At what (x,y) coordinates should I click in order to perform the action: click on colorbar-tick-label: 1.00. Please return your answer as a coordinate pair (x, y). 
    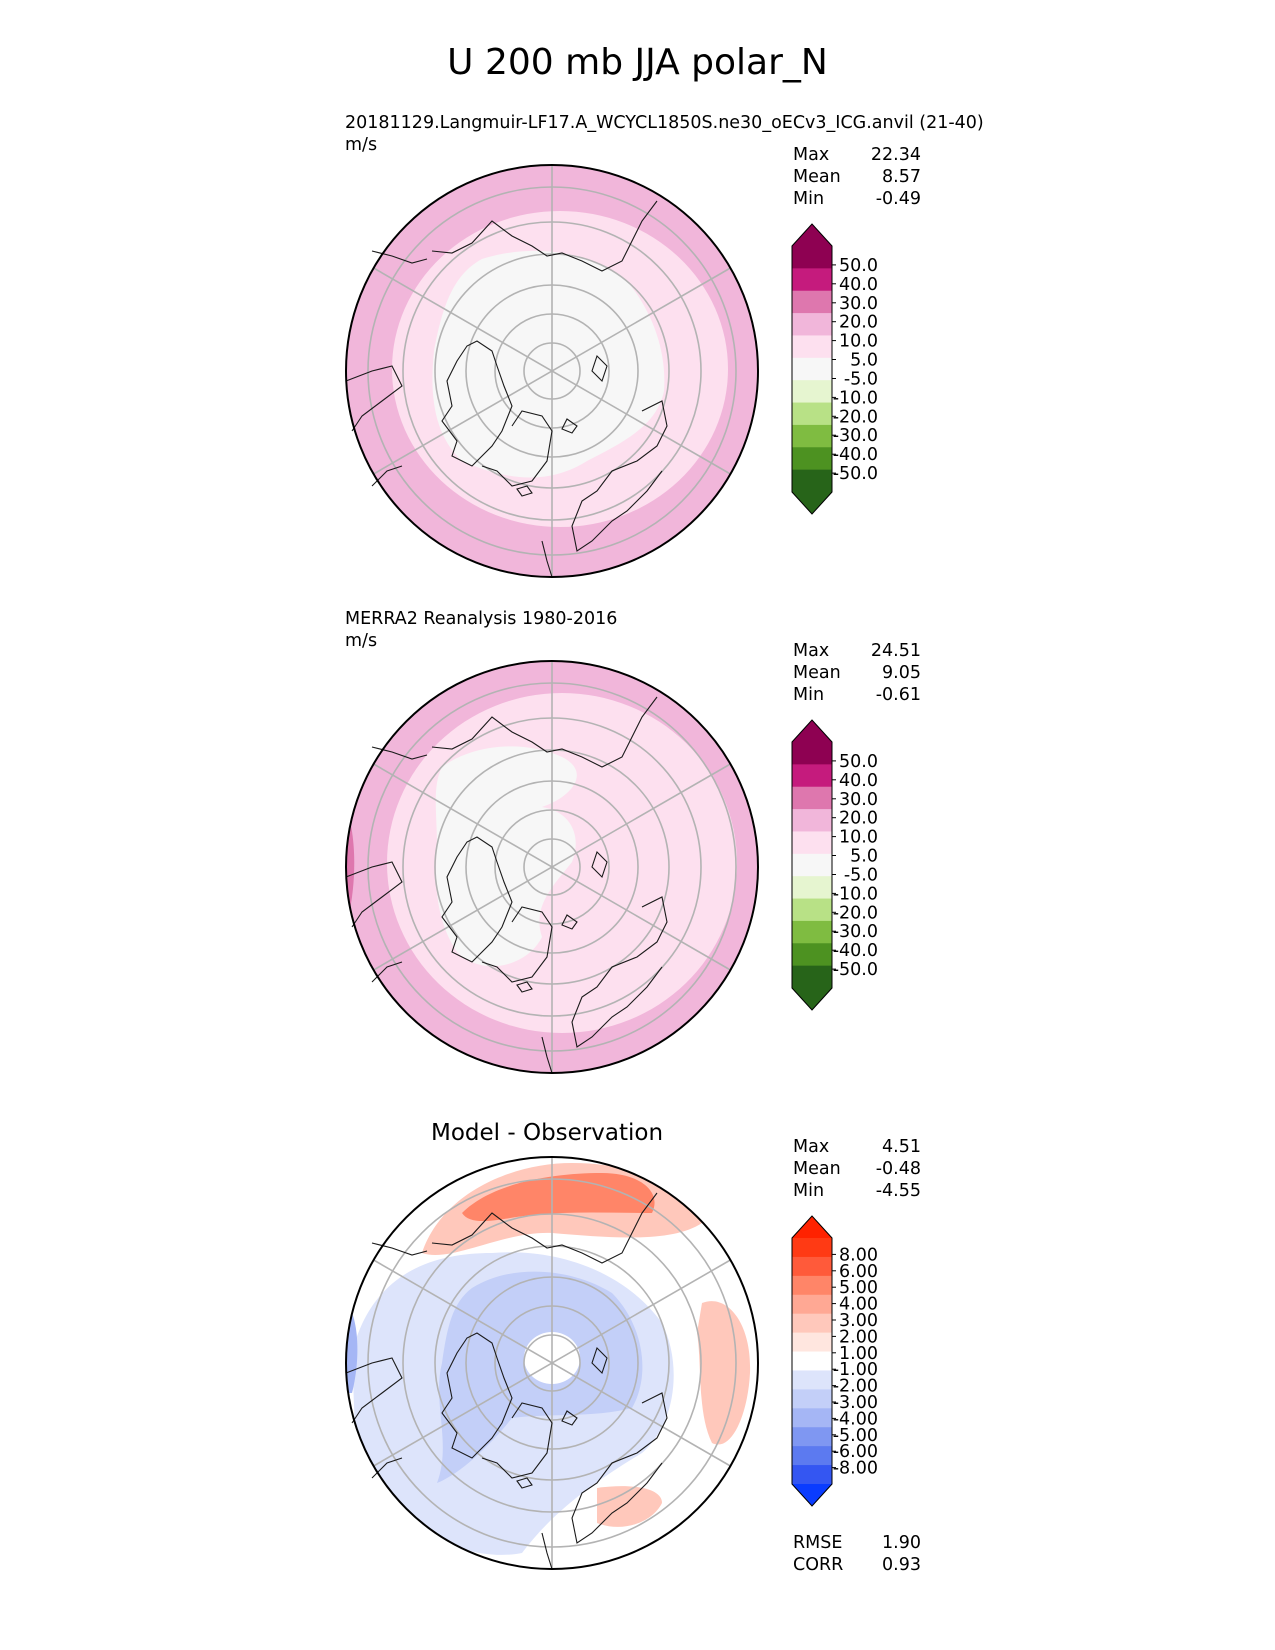
    Looking at the image, I should click on (858, 1354).